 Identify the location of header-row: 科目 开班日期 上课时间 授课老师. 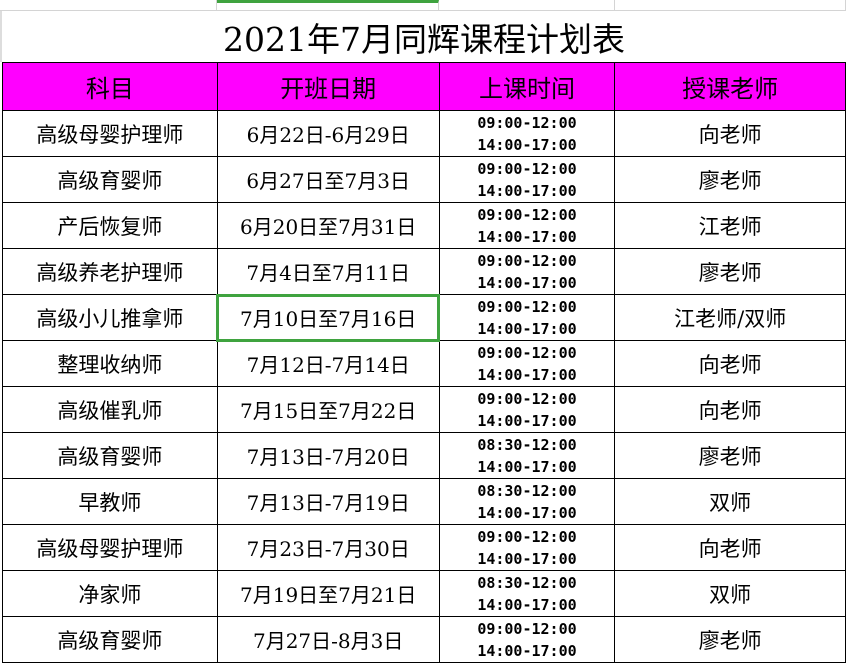
(424, 86).